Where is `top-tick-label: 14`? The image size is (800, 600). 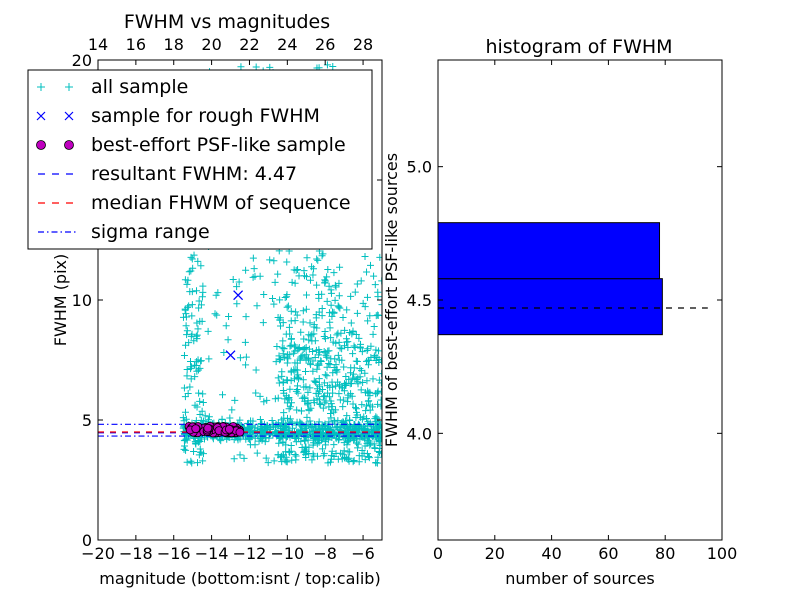 top-tick-label: 14 is located at coordinates (98, 44).